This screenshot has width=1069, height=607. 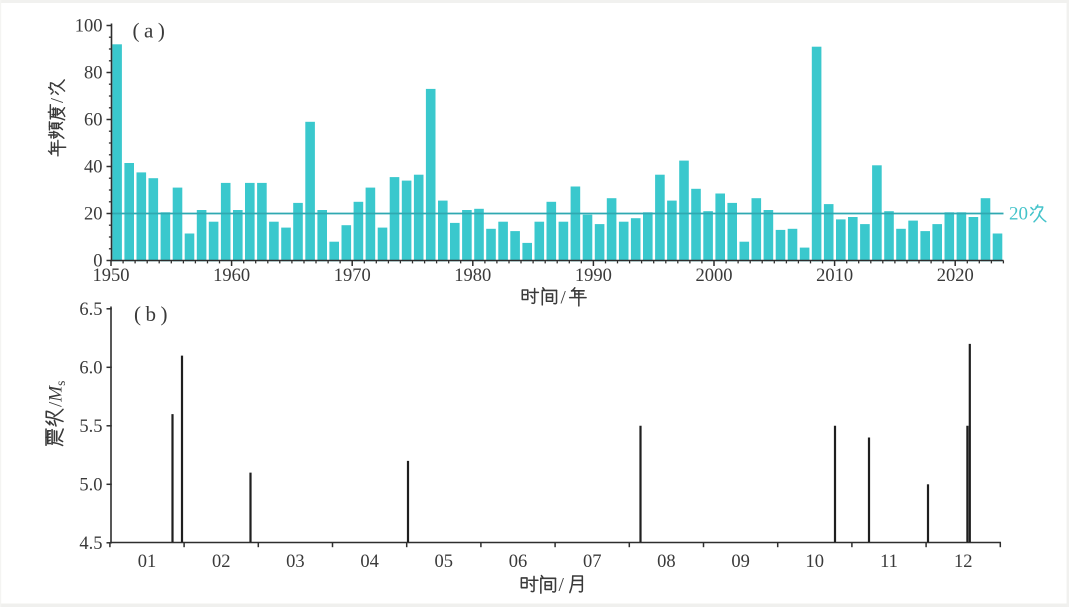 I want to click on svg-text: 1970, so click(x=352, y=276).